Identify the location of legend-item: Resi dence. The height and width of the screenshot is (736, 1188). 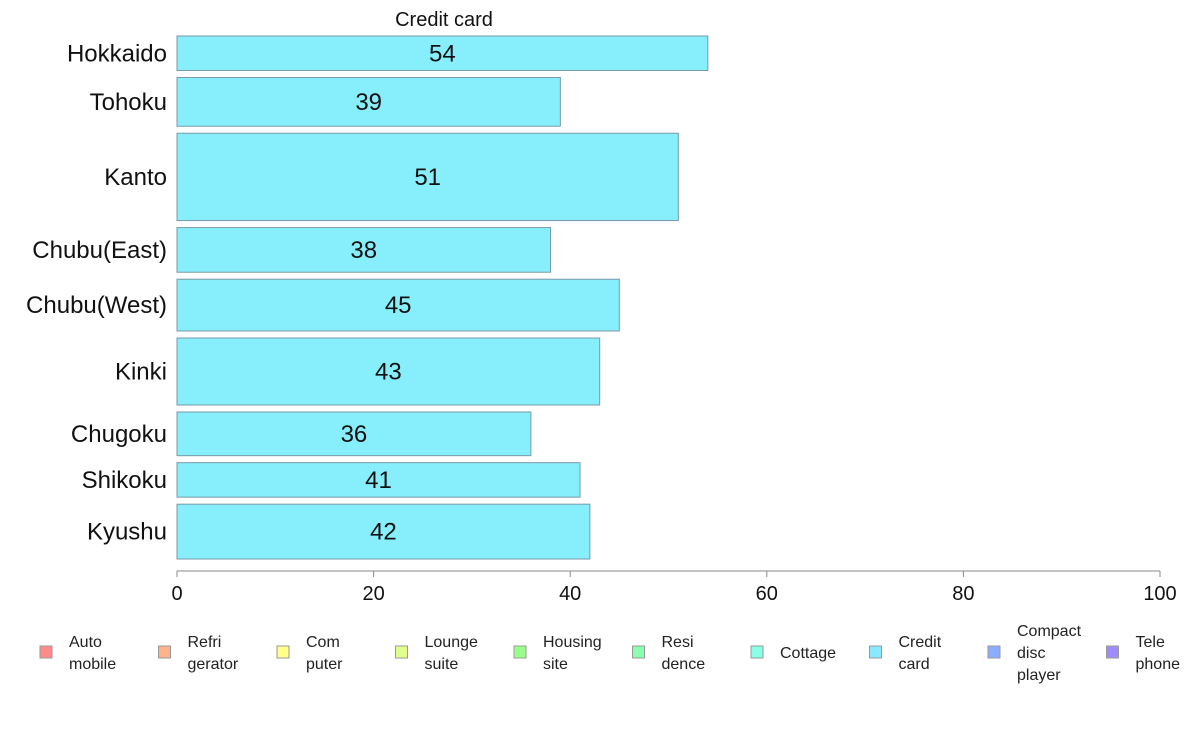
(669, 653).